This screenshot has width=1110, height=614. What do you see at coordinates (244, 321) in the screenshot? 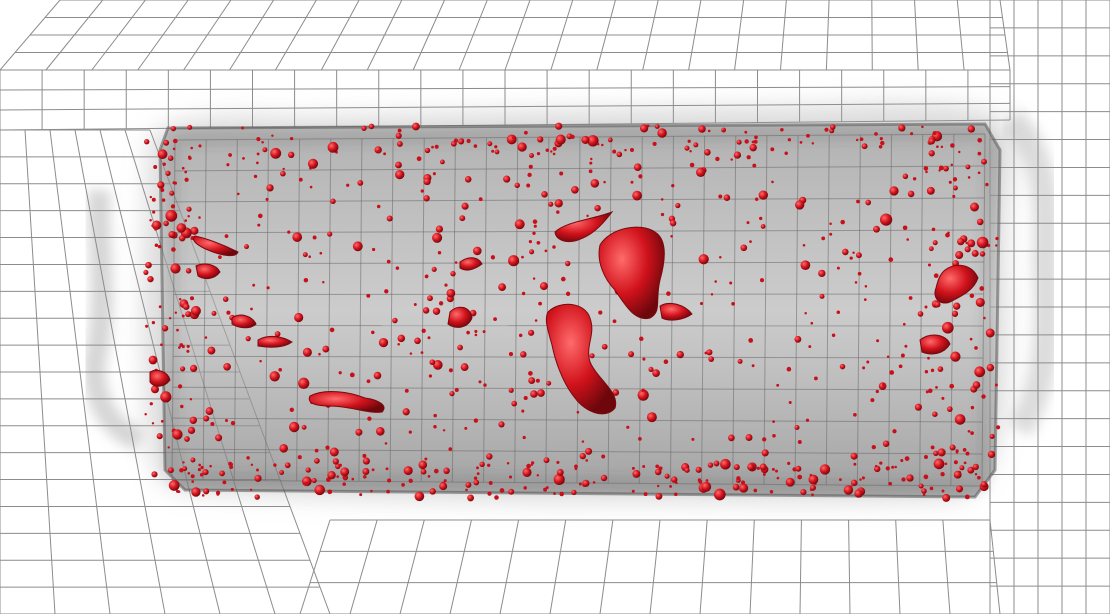
I see `inclusion-blob` at bounding box center [244, 321].